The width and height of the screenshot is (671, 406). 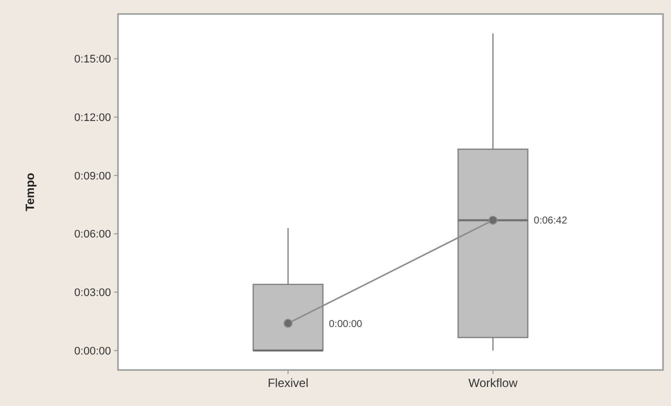 I want to click on y-axis-title: Tempo, so click(x=30, y=192).